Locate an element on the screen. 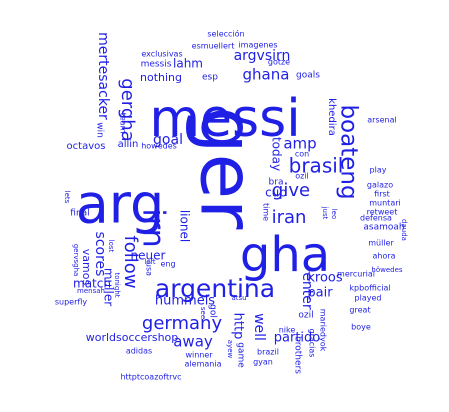  word-57: galazo is located at coordinates (380, 185).